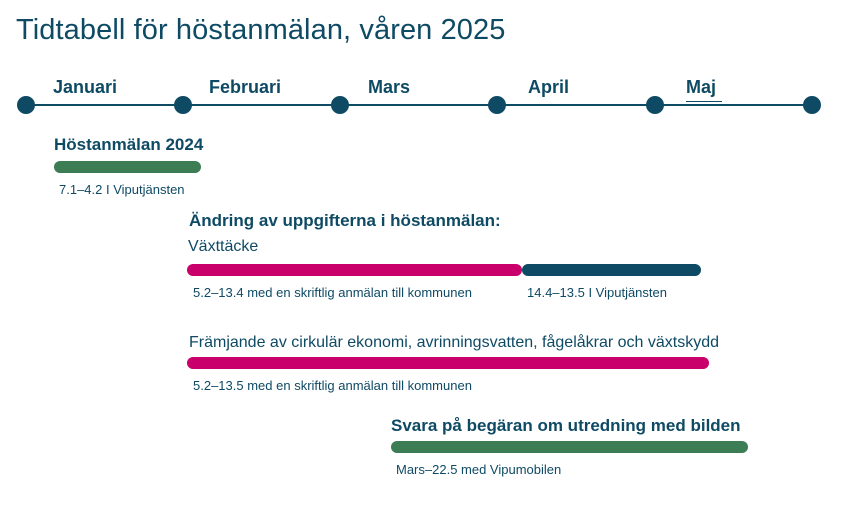 The height and width of the screenshot is (514, 843). What do you see at coordinates (419, 105) in the screenshot?
I see `timeline-axis` at bounding box center [419, 105].